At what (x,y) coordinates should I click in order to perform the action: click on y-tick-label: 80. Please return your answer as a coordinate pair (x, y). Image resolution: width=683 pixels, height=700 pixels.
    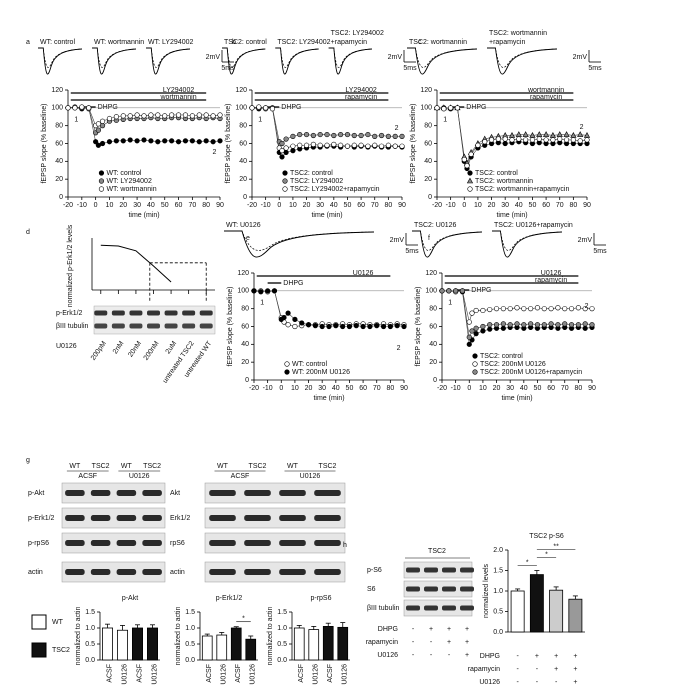
    Looking at the image, I should click on (433, 309).